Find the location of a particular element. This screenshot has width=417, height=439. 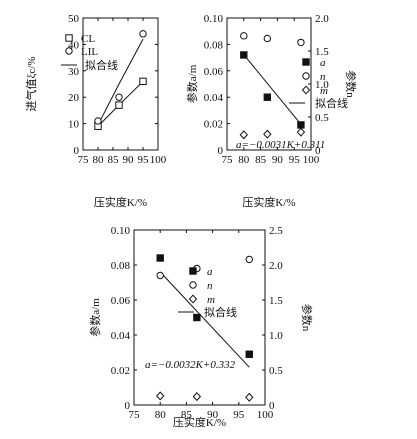

legend-label: LIL is located at coordinates (89, 52).